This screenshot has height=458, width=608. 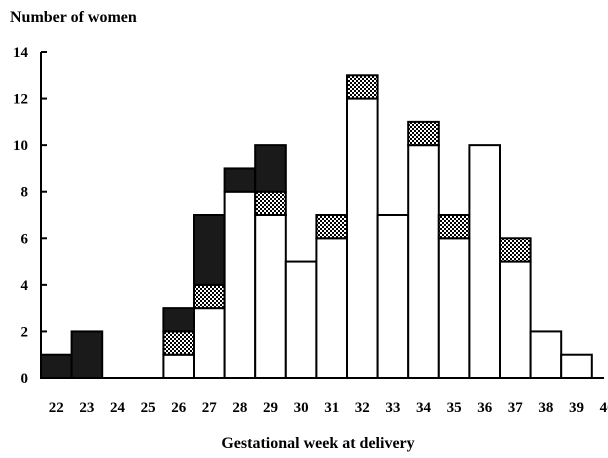 What do you see at coordinates (331, 308) in the screenshot?
I see `bar-31-white` at bounding box center [331, 308].